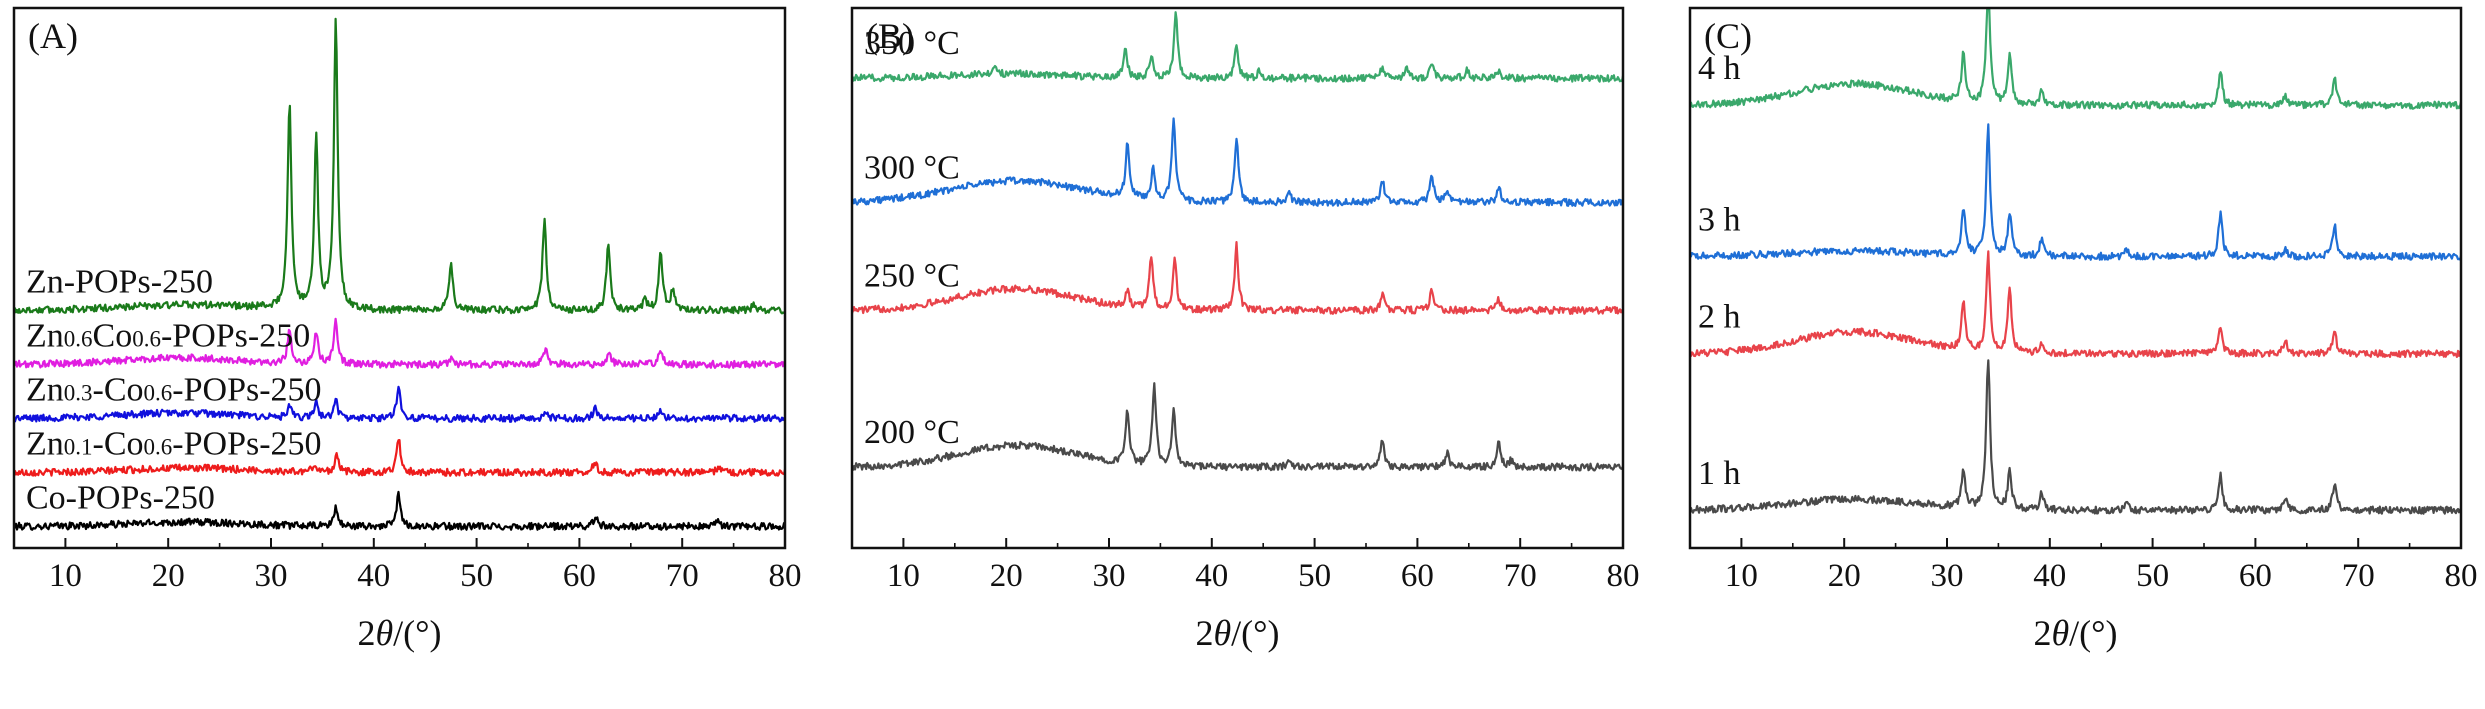 This screenshot has height=709, width=2485. What do you see at coordinates (174, 443) in the screenshot?
I see `series-label: Zn0.1-Co0.6-POPs-250` at bounding box center [174, 443].